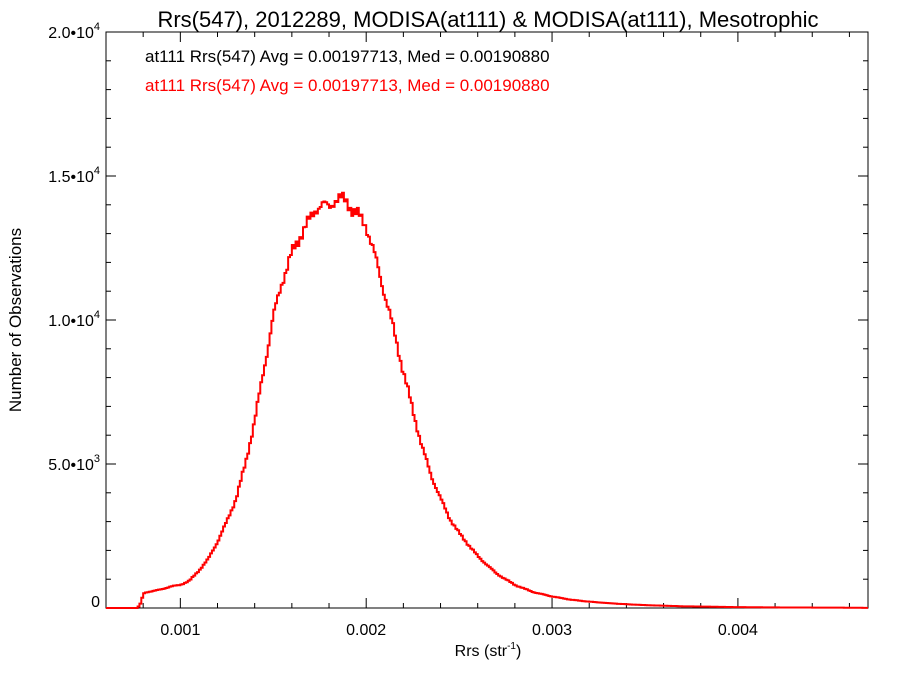 The width and height of the screenshot is (900, 675). I want to click on y-tick-label-mantissa: 1.0•10, so click(71, 321).